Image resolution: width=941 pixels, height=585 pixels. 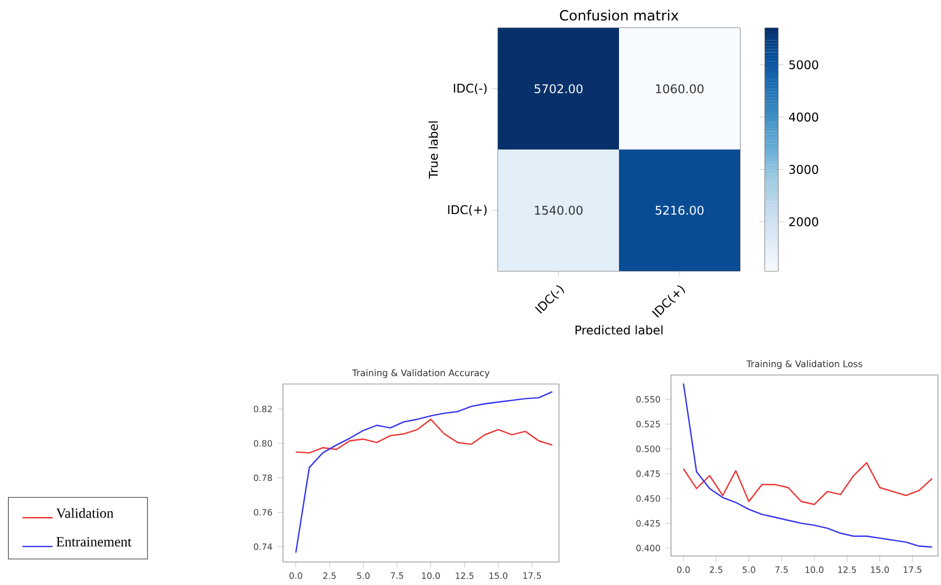 What do you see at coordinates (648, 424) in the screenshot?
I see `y-tick-label: 0.525` at bounding box center [648, 424].